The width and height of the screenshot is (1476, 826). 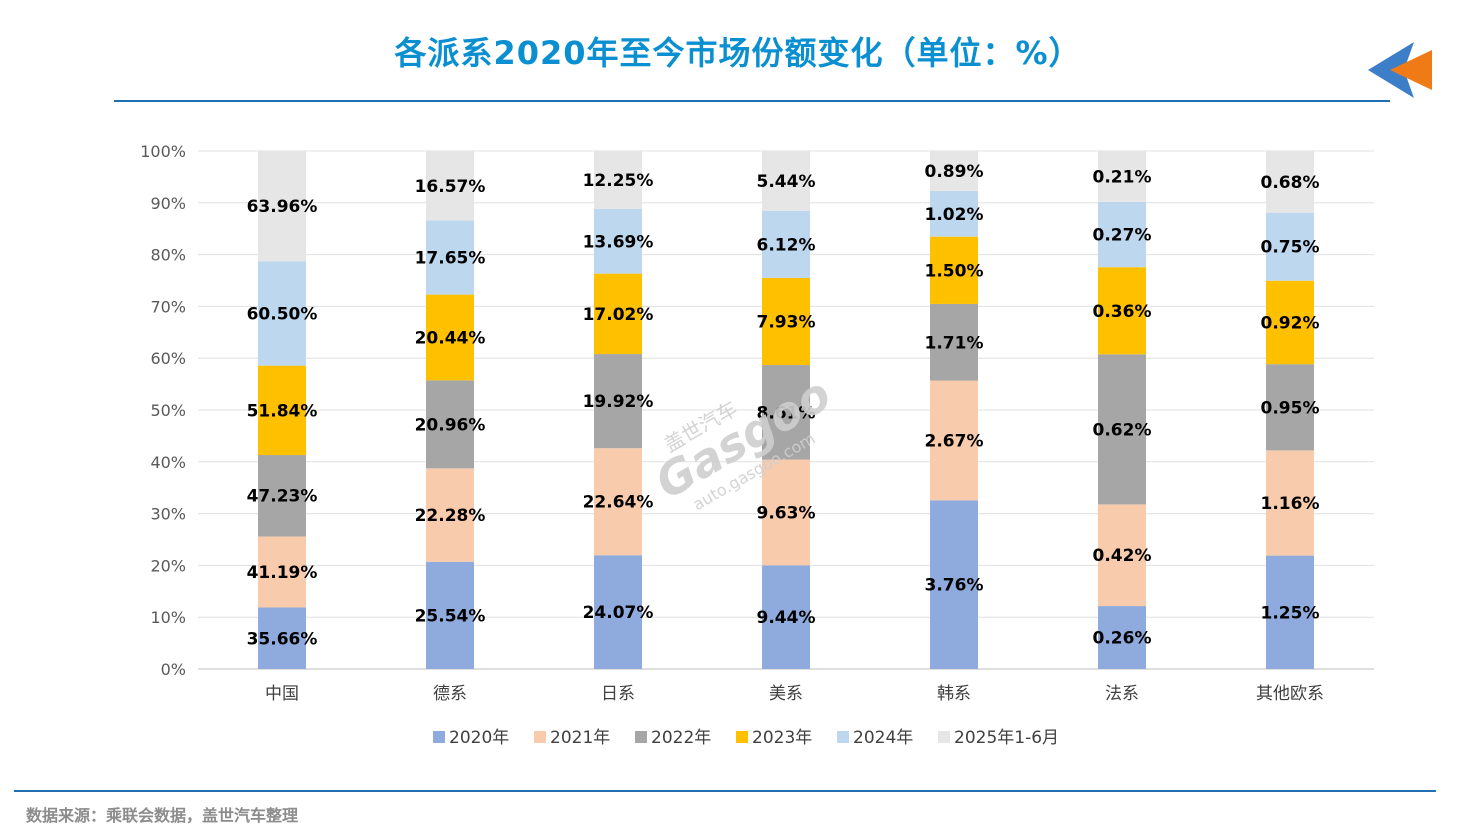 I want to click on y-tick-label: 90%, so click(x=168, y=203).